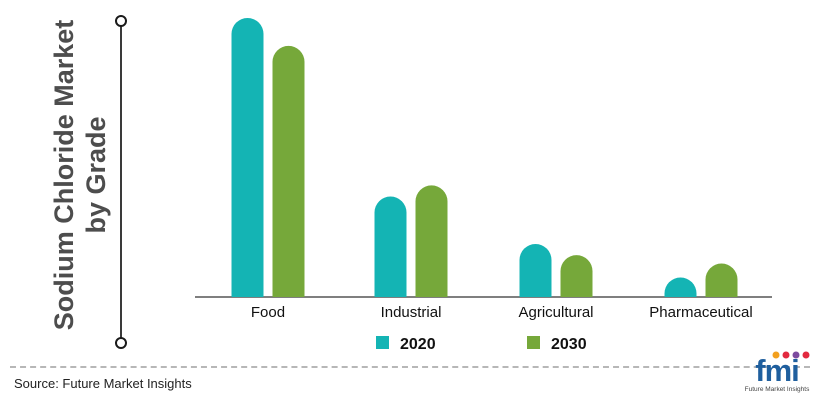 This screenshot has width=820, height=401. What do you see at coordinates (555, 312) in the screenshot?
I see `x-tick-label-agricultural: Agricultural` at bounding box center [555, 312].